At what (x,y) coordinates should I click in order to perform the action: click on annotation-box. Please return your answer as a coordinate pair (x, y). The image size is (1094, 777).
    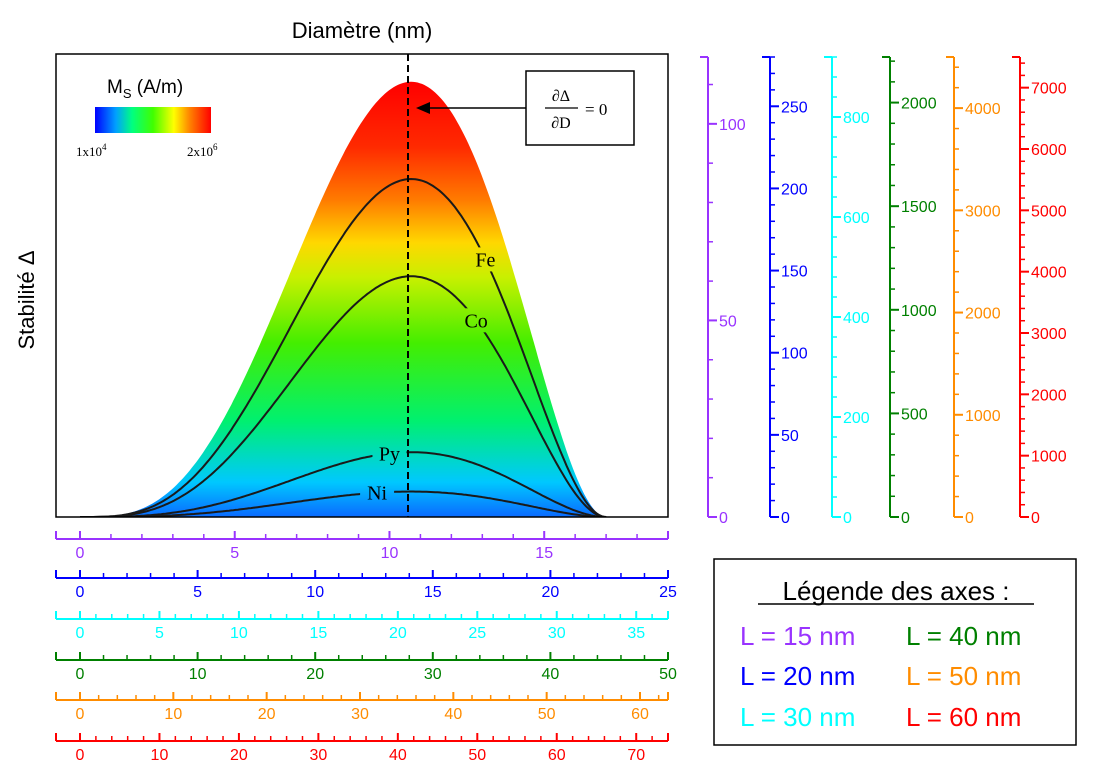
    Looking at the image, I should click on (580, 108).